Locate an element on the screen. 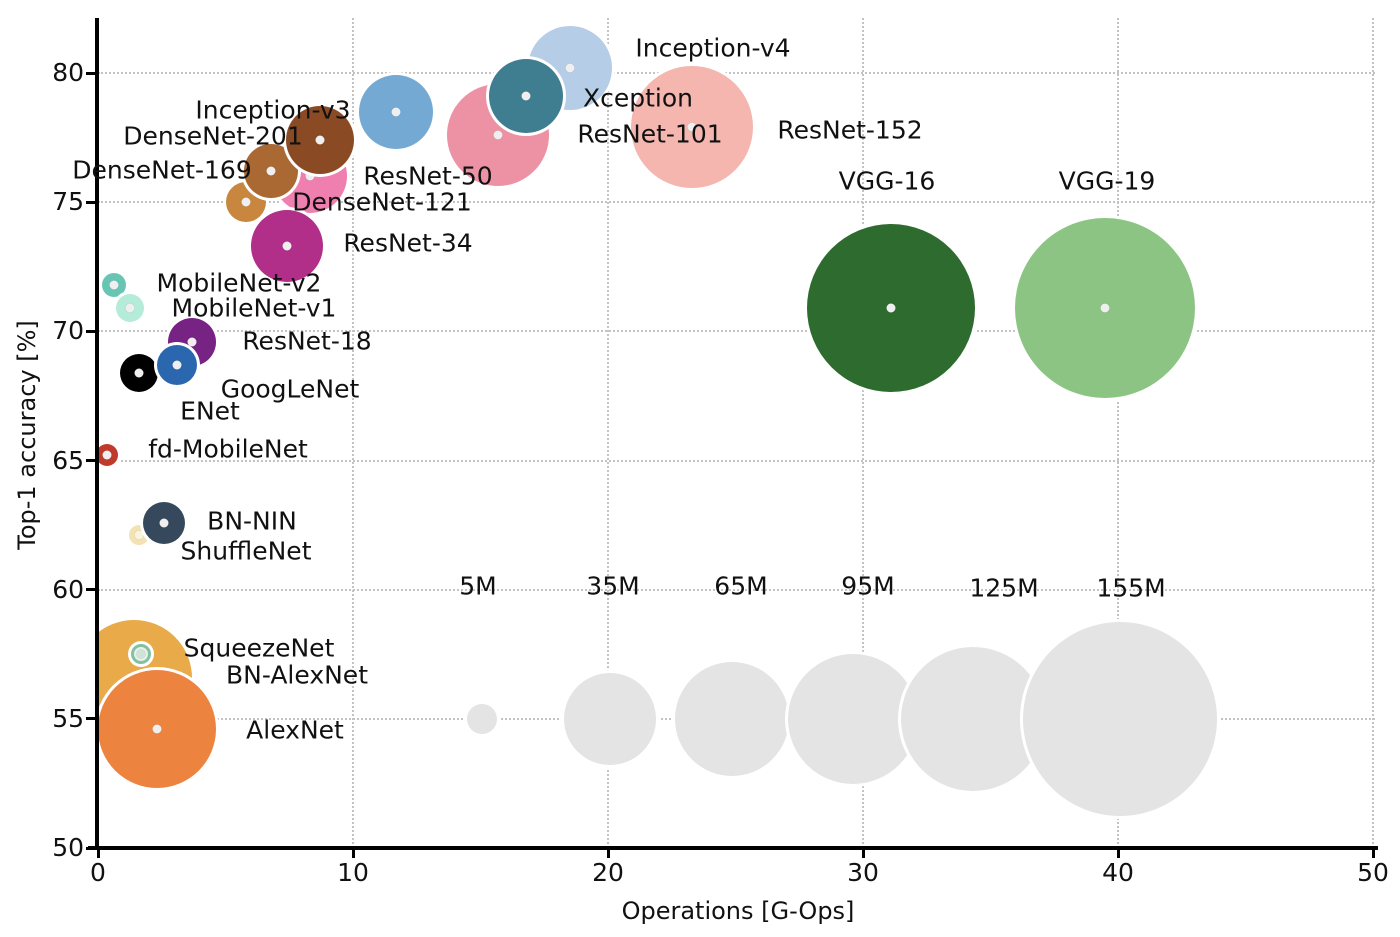 The height and width of the screenshot is (937, 1400). y-tick-label-80: 80 is located at coordinates (68, 72).